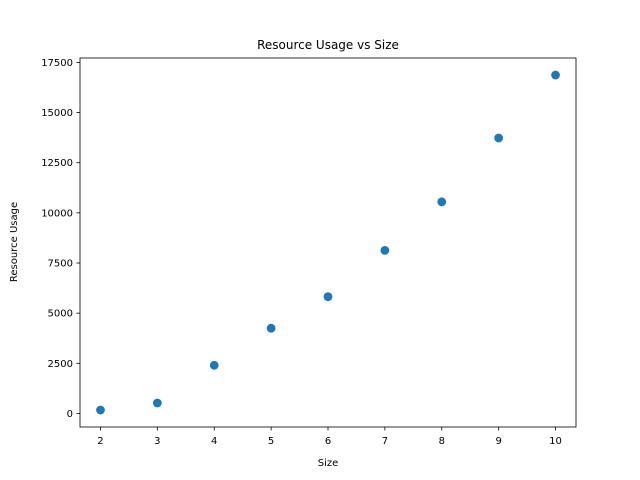 The width and height of the screenshot is (640, 480). What do you see at coordinates (57, 163) in the screenshot?
I see `y-tick-label: 12500` at bounding box center [57, 163].